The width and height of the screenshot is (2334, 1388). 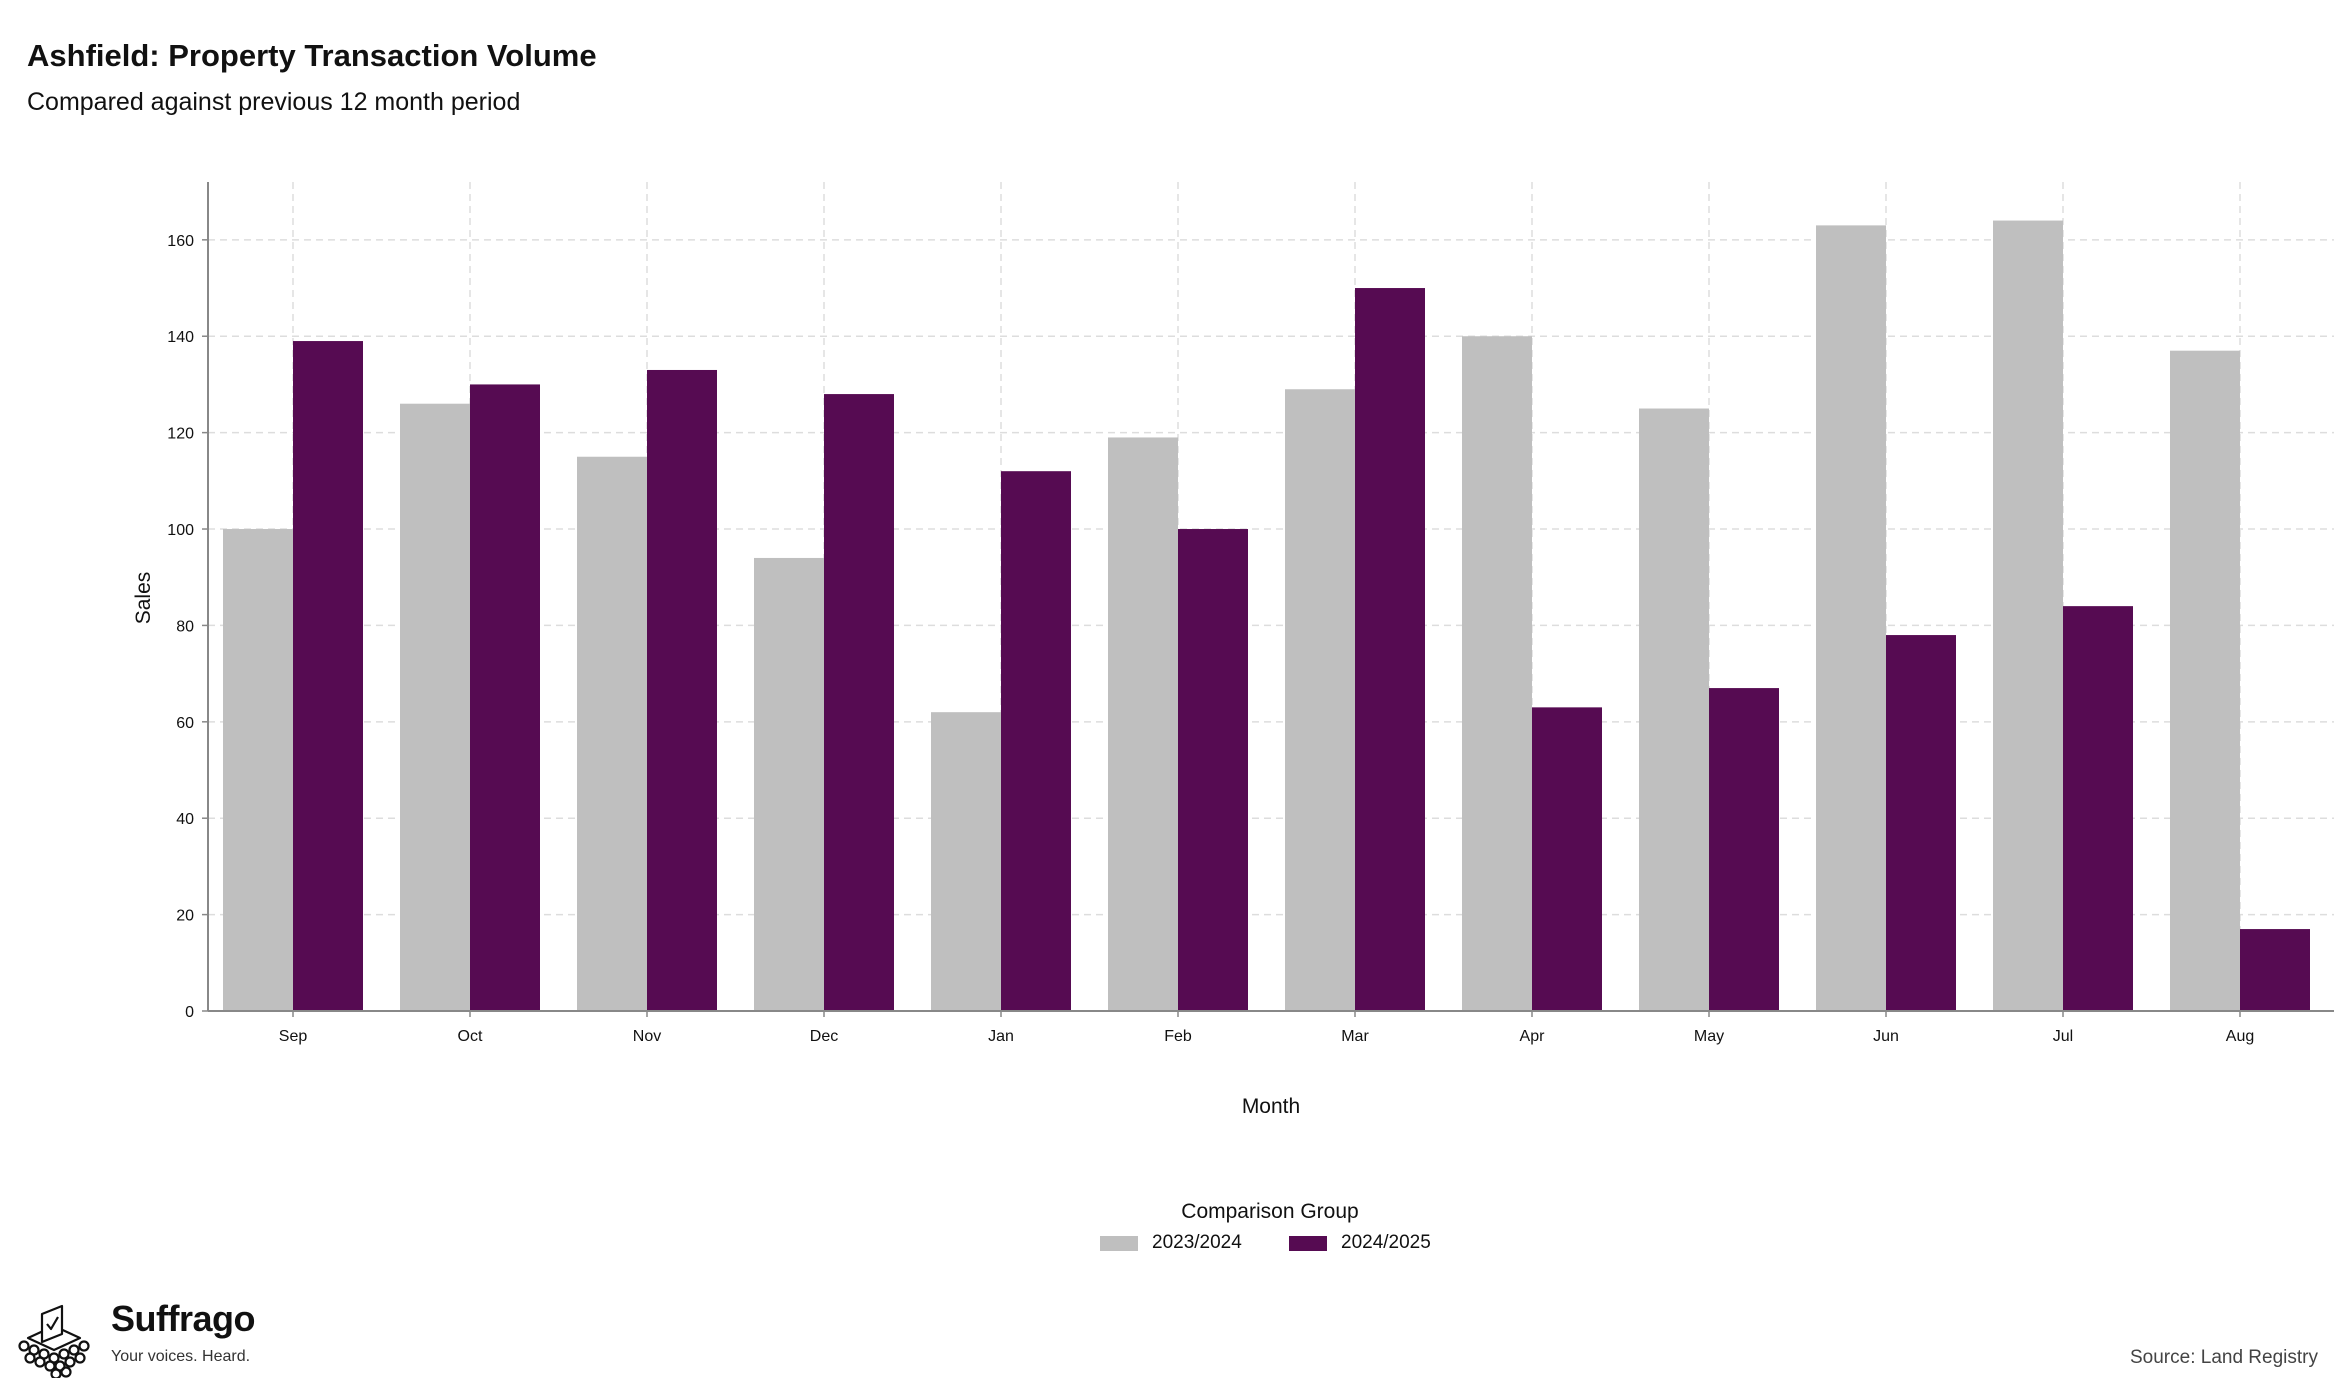 I want to click on bar-2023-2024-sep, so click(x=258, y=770).